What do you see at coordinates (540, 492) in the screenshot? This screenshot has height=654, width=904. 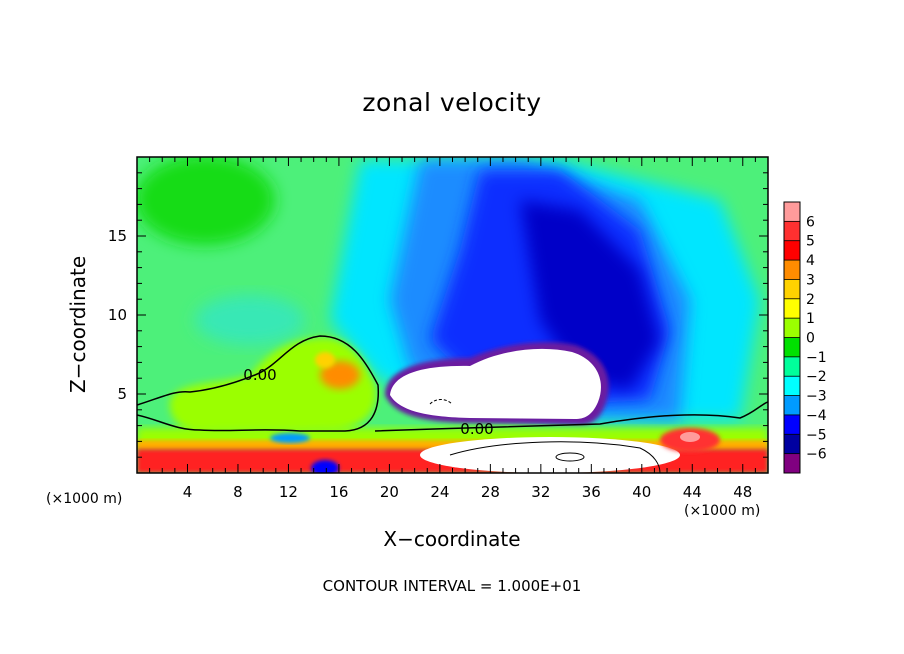 I see `x-tick-label: 32` at bounding box center [540, 492].